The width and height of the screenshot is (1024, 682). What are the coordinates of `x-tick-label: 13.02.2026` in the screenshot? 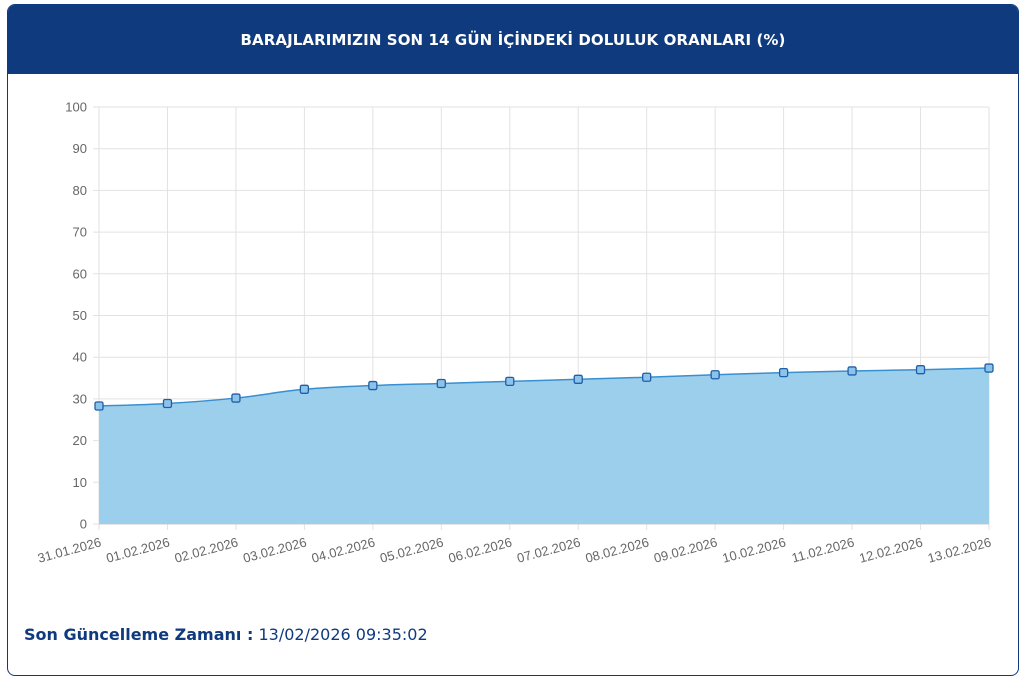 It's located at (959, 549).